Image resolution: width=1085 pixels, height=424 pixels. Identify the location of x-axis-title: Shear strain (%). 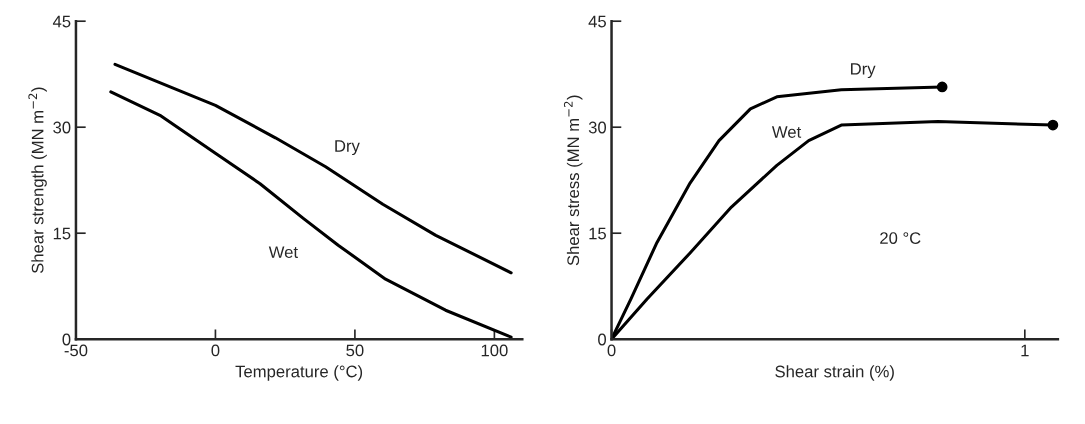
(834, 373).